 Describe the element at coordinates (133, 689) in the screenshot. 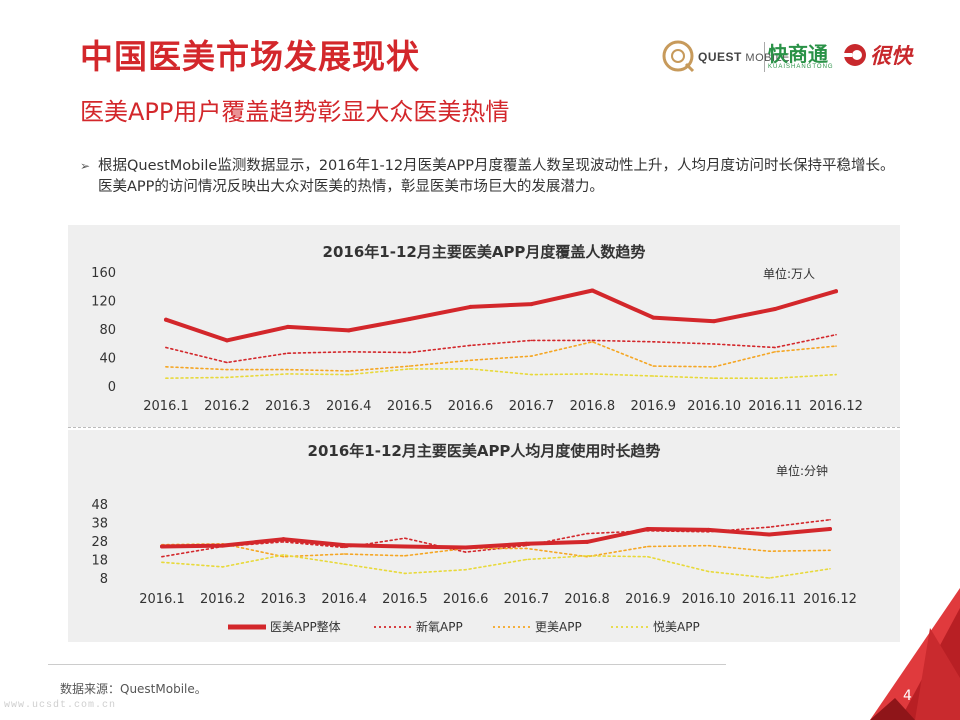

I see `data-source: 数据来源：QuestMobile。` at that location.